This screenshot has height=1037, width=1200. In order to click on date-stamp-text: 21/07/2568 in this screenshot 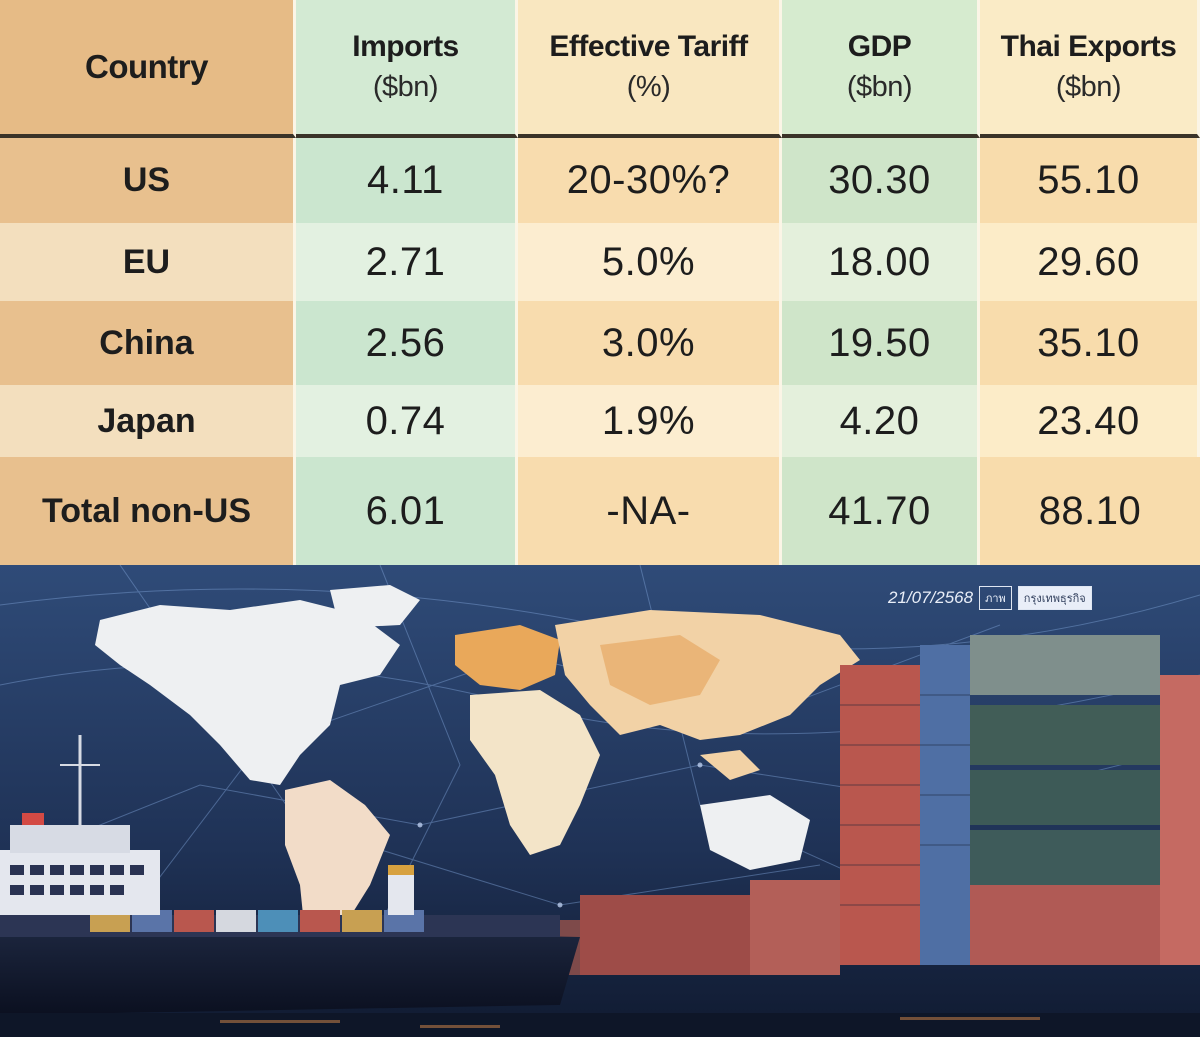, I will do `click(931, 597)`.